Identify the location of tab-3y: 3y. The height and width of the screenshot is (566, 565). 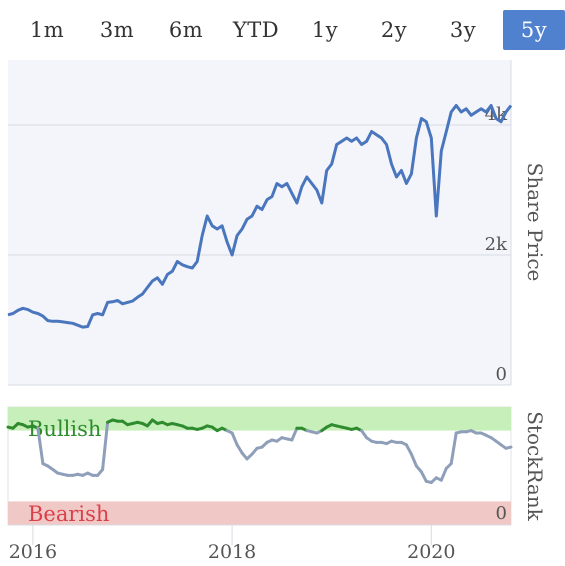
(463, 30).